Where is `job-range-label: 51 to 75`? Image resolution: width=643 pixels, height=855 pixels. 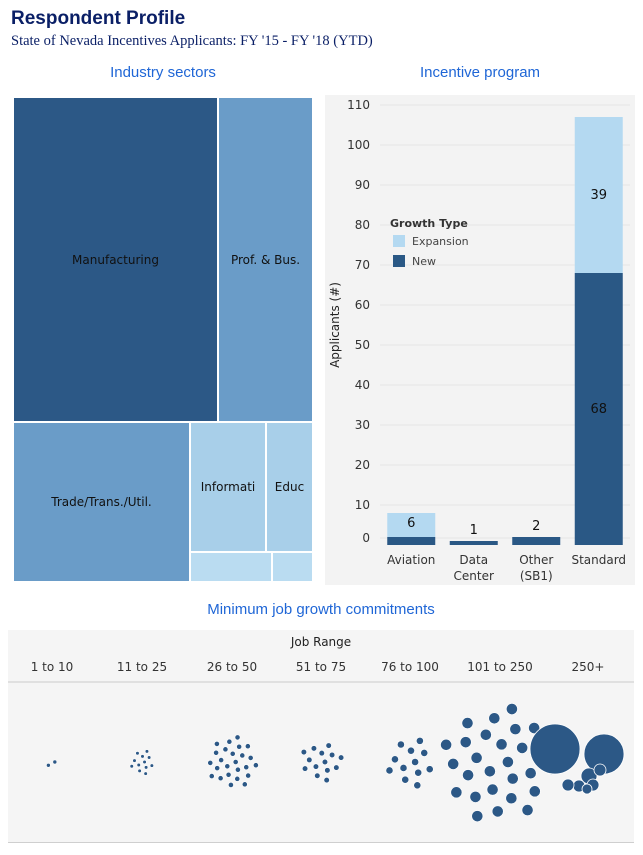
job-range-label: 51 to 75 is located at coordinates (321, 667).